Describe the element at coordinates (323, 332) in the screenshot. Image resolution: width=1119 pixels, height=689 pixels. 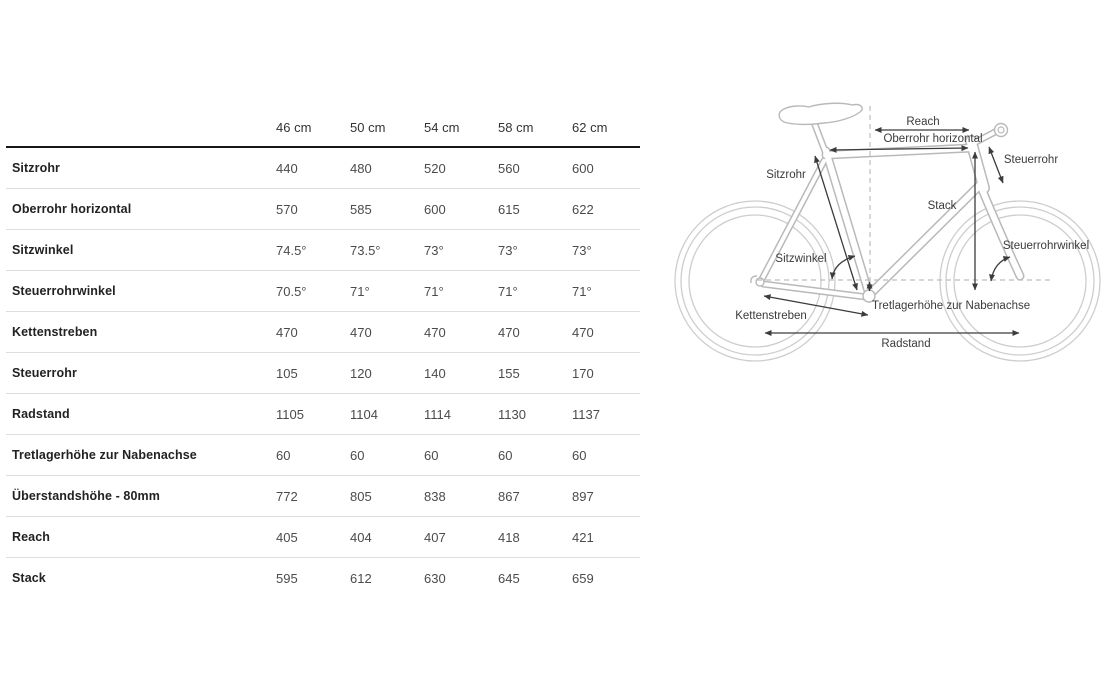
I see `table-row: Kettenstreben 470 470 470 470 470` at that location.